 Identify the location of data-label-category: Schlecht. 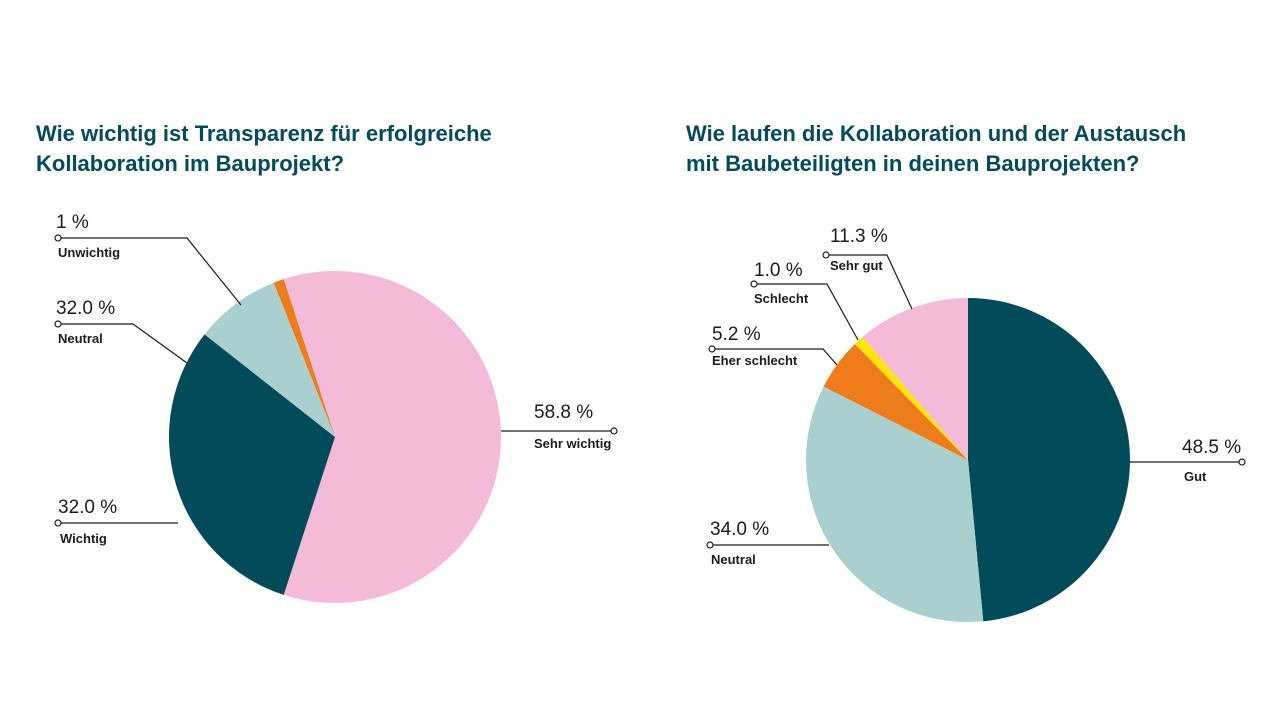
(781, 298).